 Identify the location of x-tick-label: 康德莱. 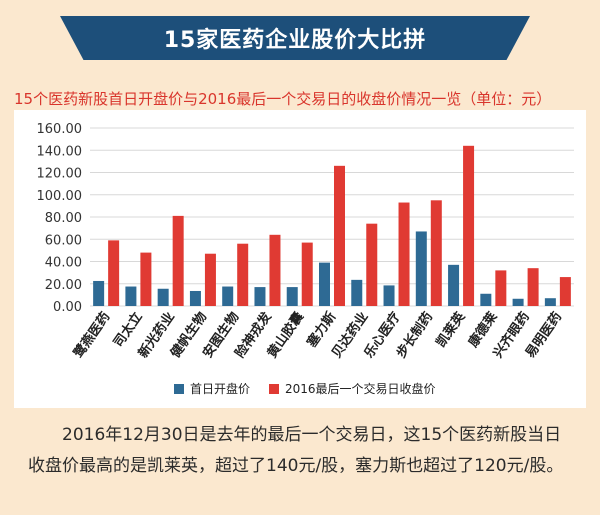
(482, 329).